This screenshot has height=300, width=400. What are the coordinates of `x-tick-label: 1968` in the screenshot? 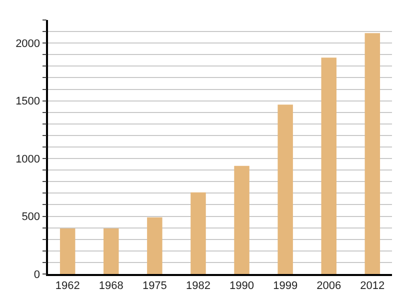 It's located at (111, 286).